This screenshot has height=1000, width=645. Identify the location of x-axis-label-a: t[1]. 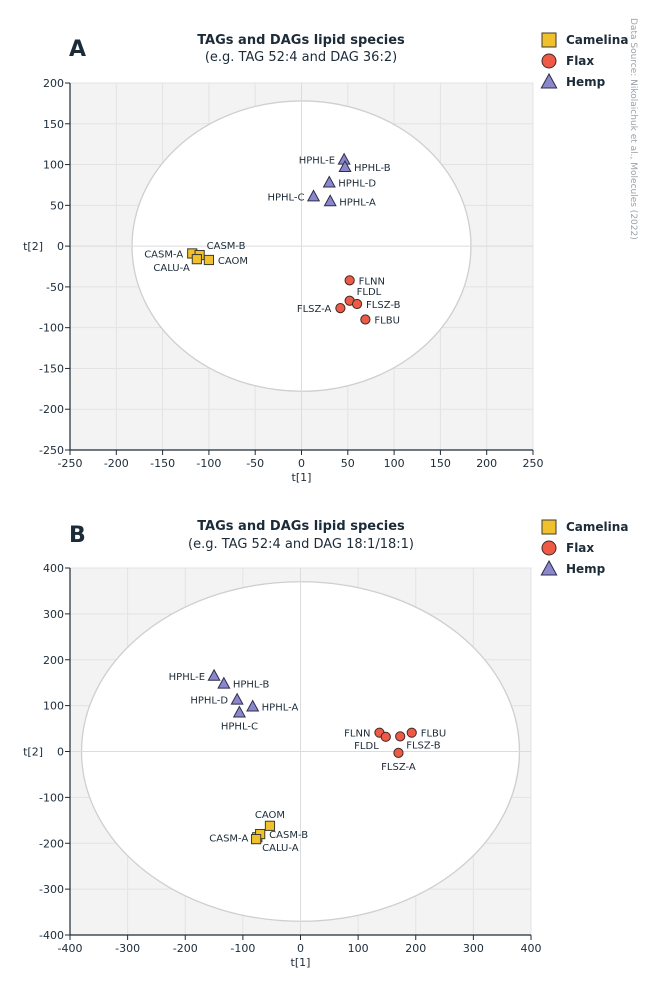
(302, 477).